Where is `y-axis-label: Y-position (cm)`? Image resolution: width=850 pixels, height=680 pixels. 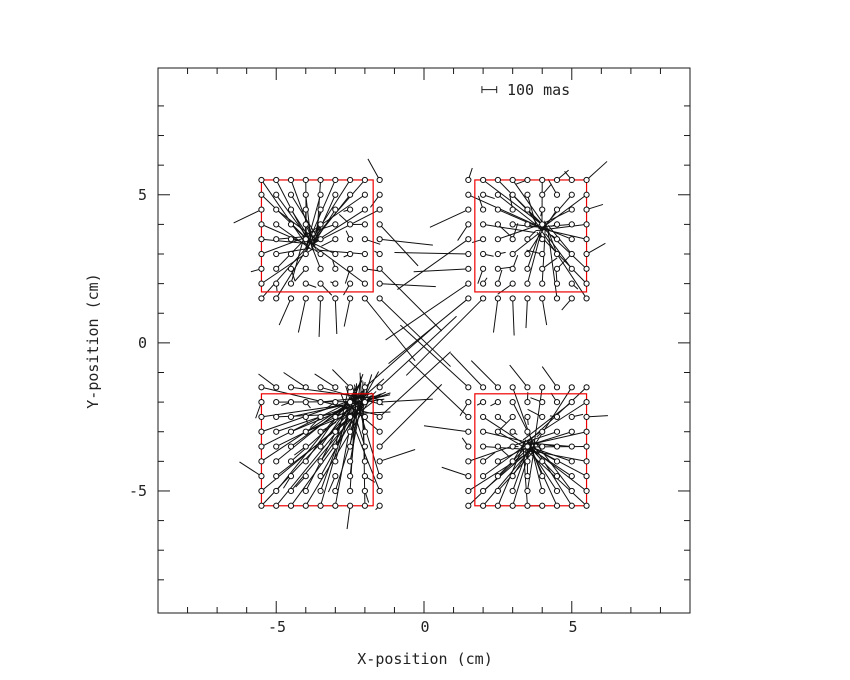 y-axis-label: Y-position (cm) is located at coordinates (93, 341).